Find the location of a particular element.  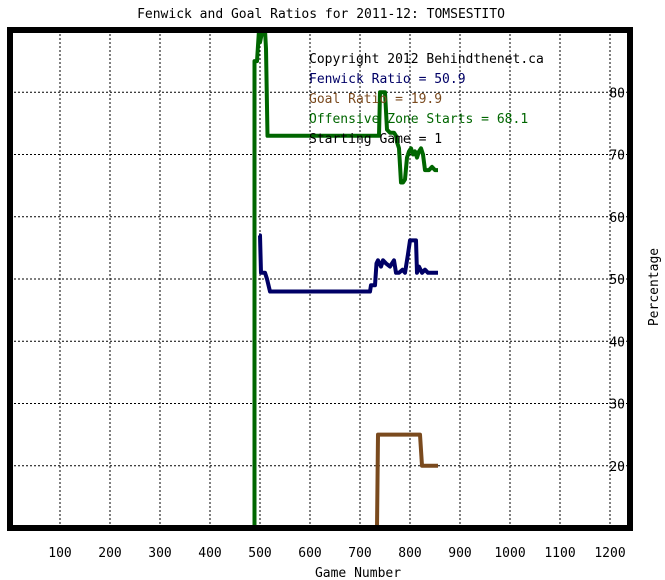

x-tick-labels: 100 200 300 400 500 600 700 800 900 1000 1100 1200 is located at coordinates (336, 553).